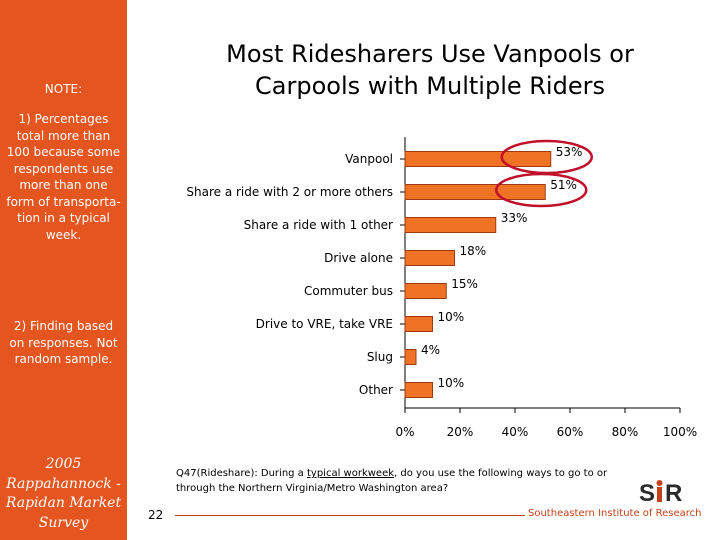 This screenshot has height=540, width=720. What do you see at coordinates (475, 192) in the screenshot?
I see `bar-share-a-ride-with-2-or-more-others` at bounding box center [475, 192].